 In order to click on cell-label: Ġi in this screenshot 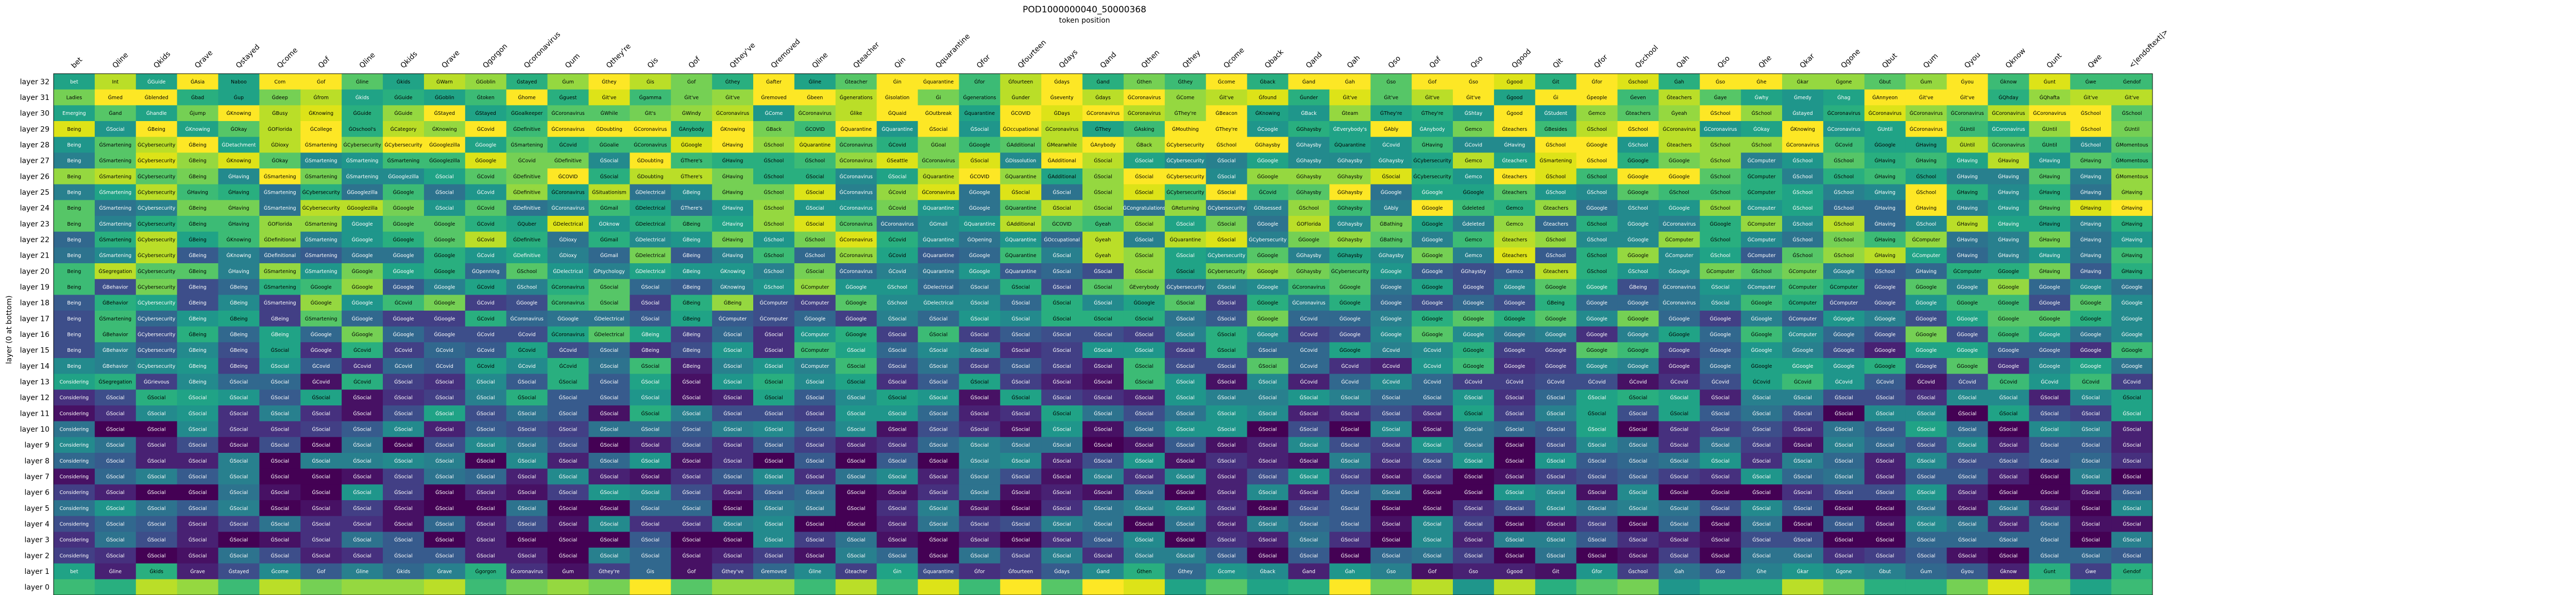, I will do `click(1555, 98)`.